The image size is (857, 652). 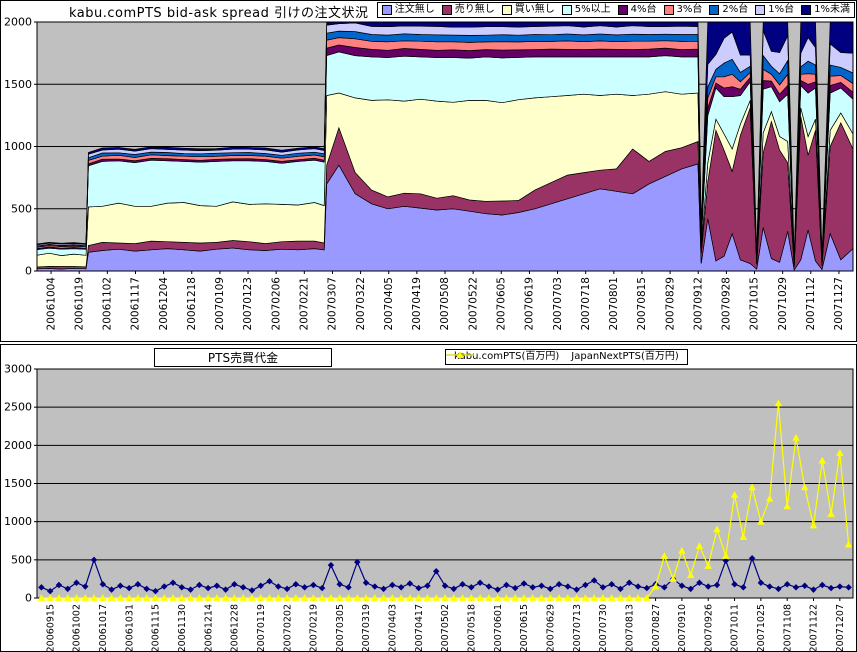 I want to click on y-tick-label: 500, so click(x=21, y=559).